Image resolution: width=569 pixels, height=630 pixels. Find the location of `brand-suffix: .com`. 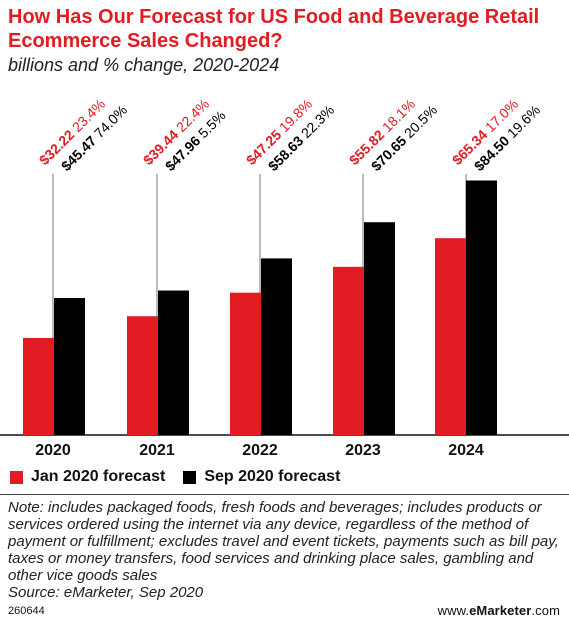

brand-suffix: .com is located at coordinates (545, 610).